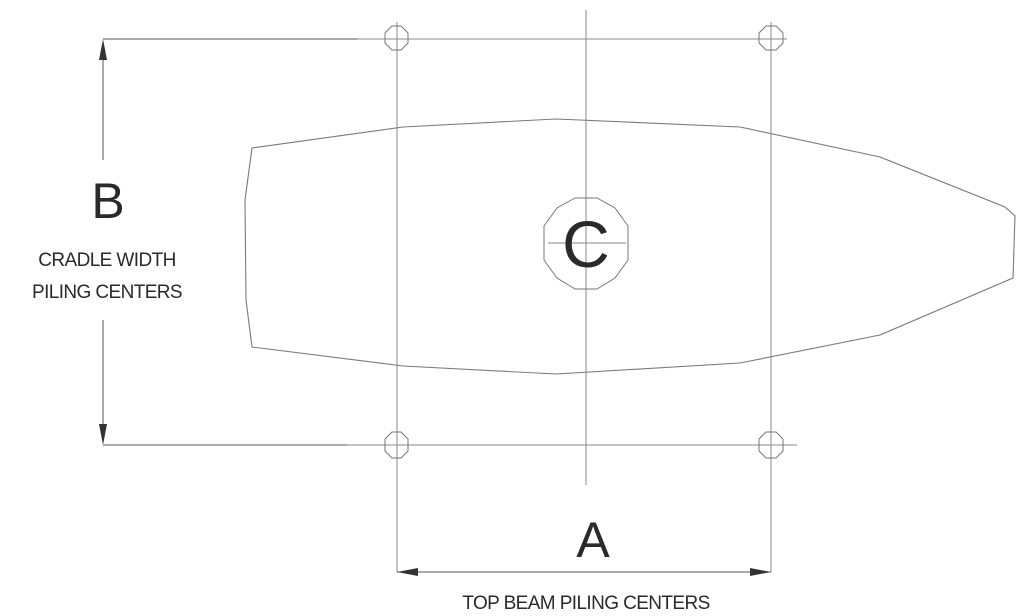  Describe the element at coordinates (407, 572) in the screenshot. I see `a-arrow-left` at that location.